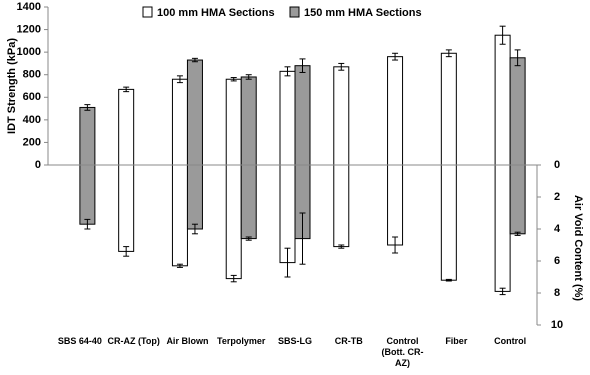 The width and height of the screenshot is (590, 375). Describe the element at coordinates (557, 165) in the screenshot. I see `y2-tick-label: 0` at that location.